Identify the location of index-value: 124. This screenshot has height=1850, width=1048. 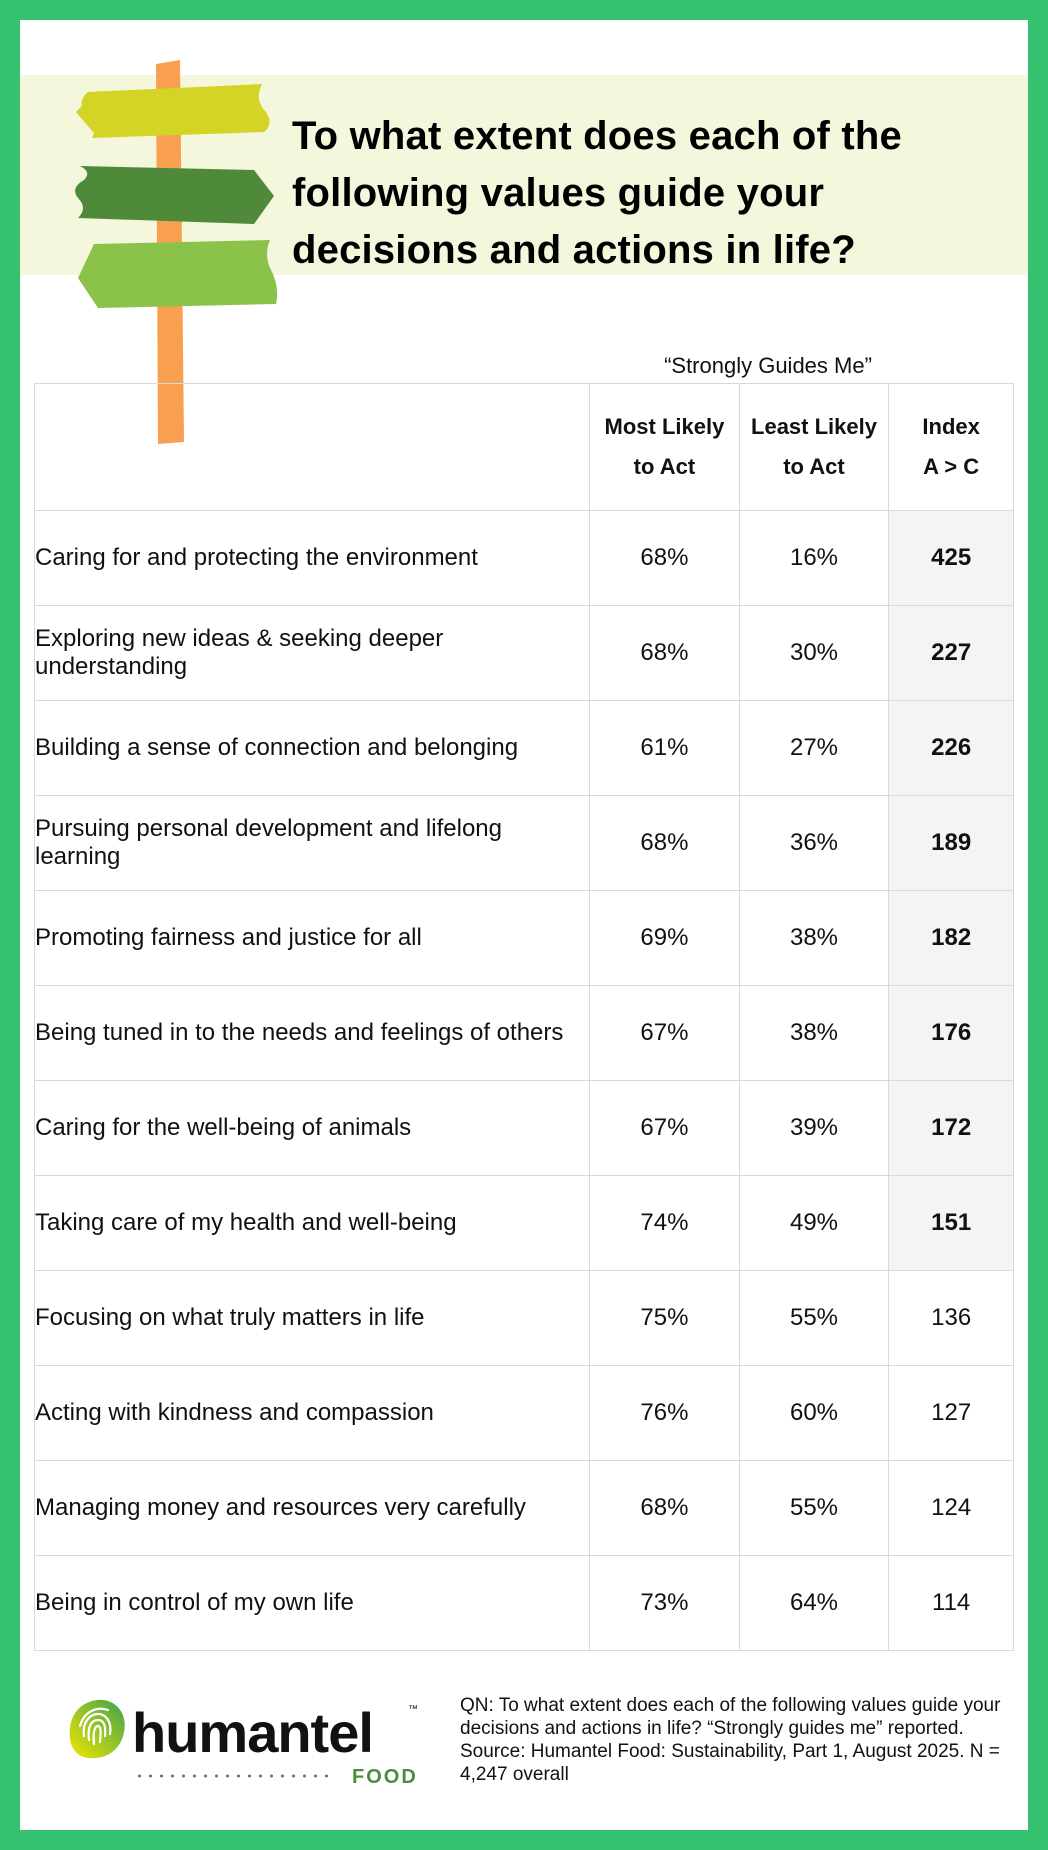
(951, 1508).